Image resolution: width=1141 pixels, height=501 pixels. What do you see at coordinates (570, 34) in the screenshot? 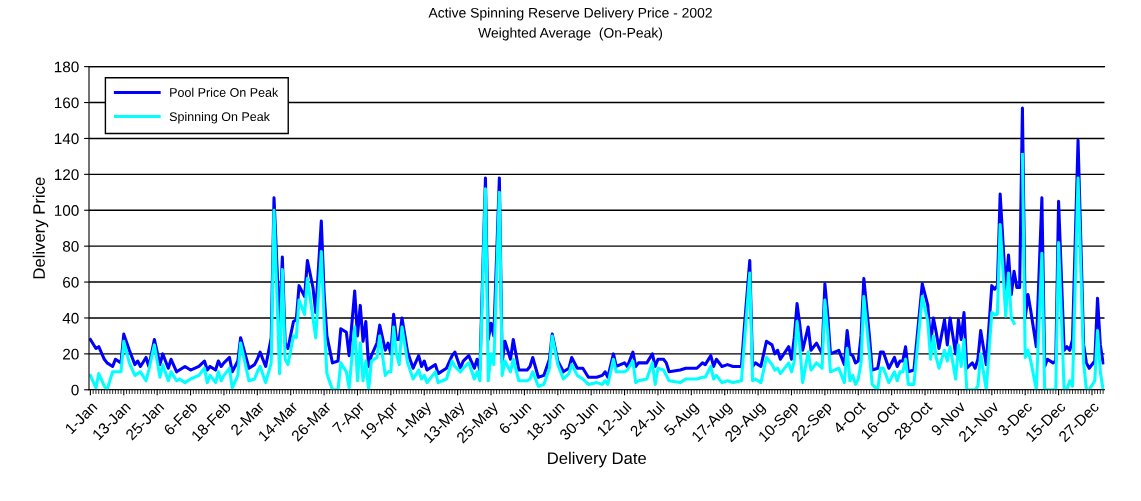
I see `chart-subtitle: Weighted Average (On-Peak)` at bounding box center [570, 34].